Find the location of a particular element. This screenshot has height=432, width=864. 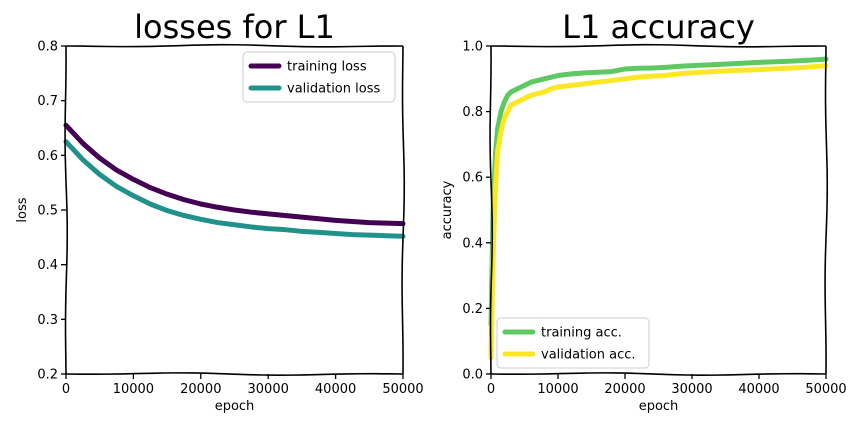

legend-label: validation loss is located at coordinates (333, 89).